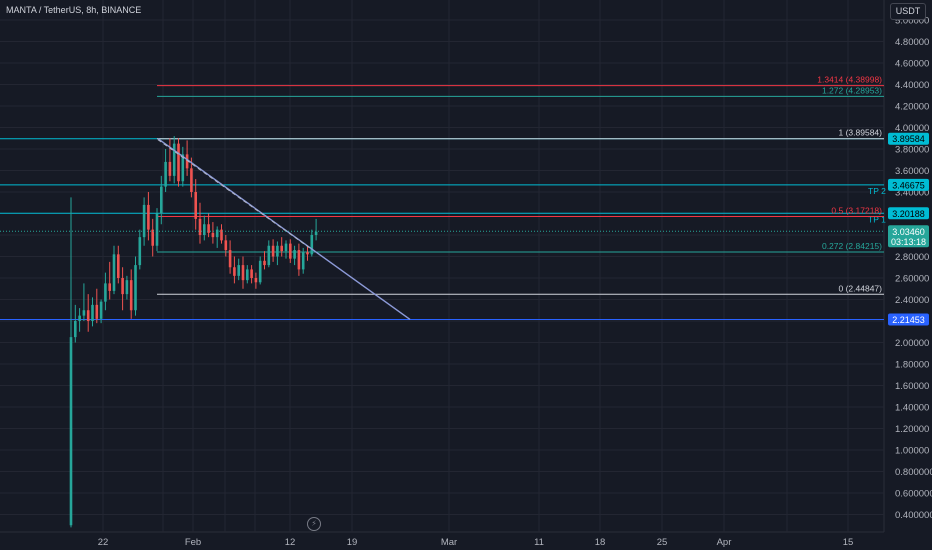 The height and width of the screenshot is (550, 932). I want to click on level-label: TP 2, so click(877, 191).